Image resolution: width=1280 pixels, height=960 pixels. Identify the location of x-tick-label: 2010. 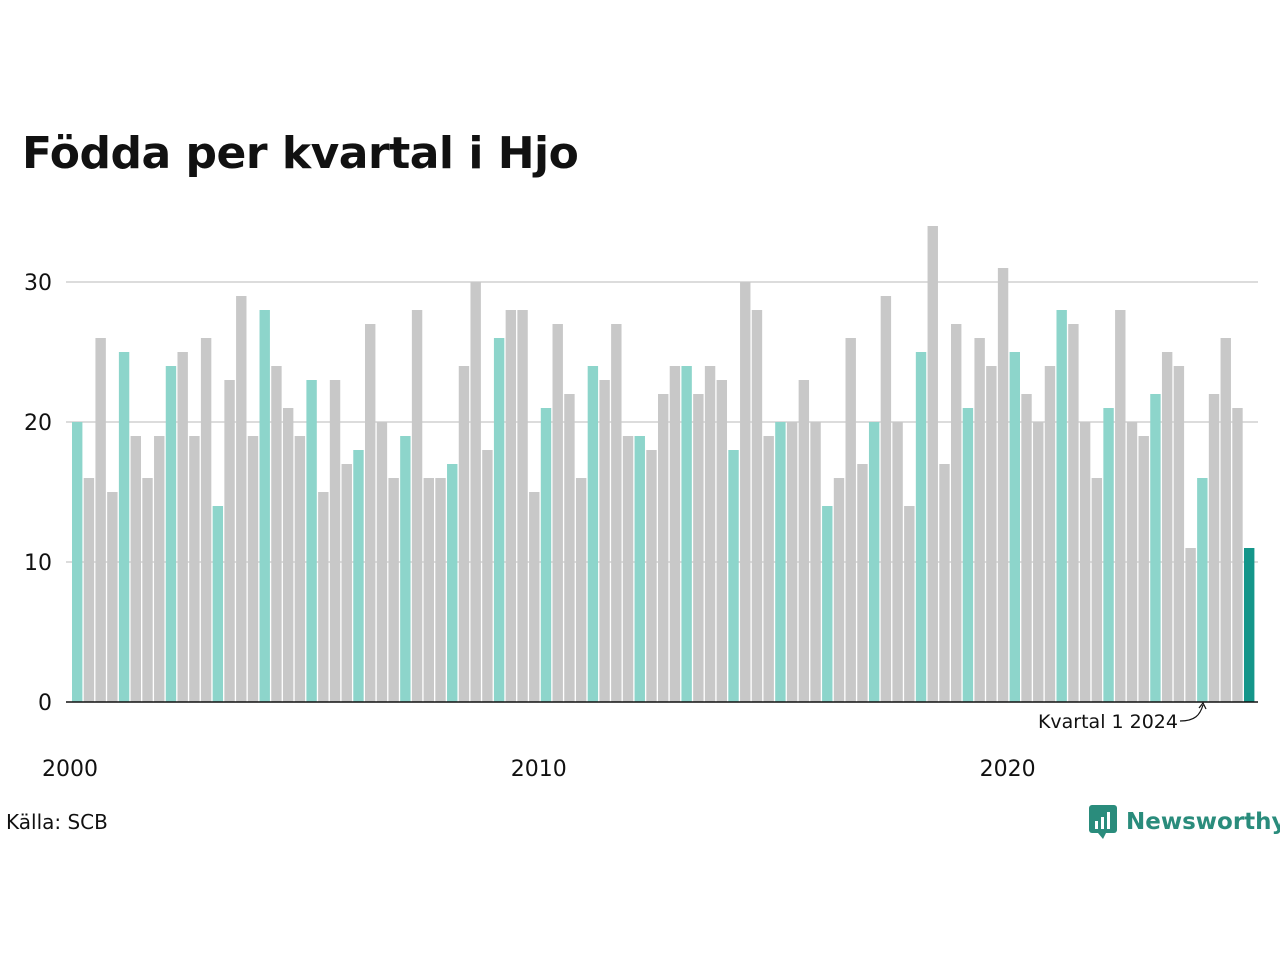
(539, 769).